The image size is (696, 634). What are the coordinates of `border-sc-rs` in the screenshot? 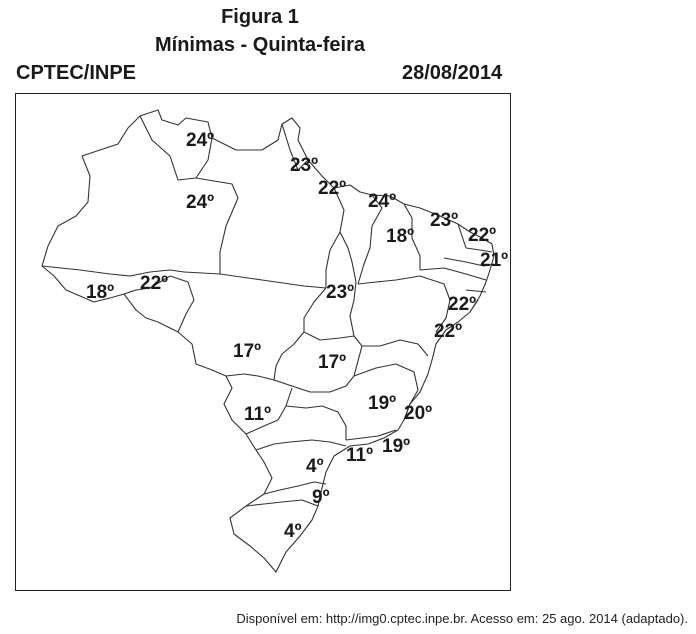 It's located at (282, 503).